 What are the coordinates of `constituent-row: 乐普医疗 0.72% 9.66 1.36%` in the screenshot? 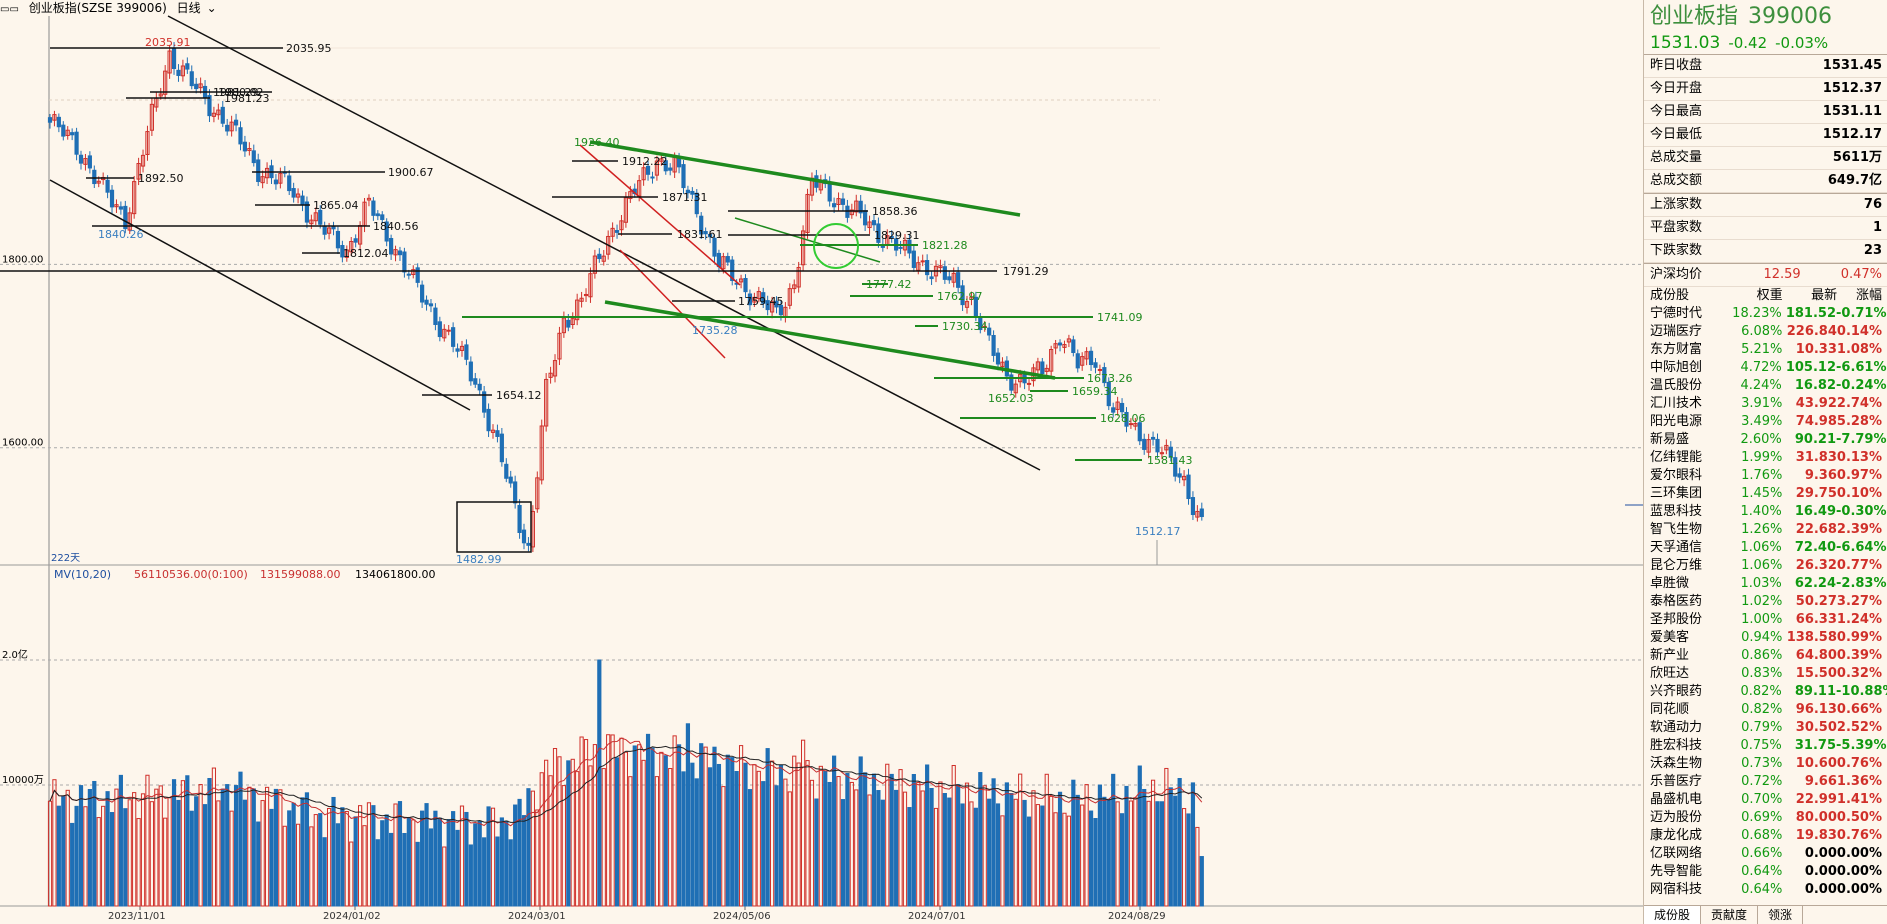 It's located at (1765, 782).